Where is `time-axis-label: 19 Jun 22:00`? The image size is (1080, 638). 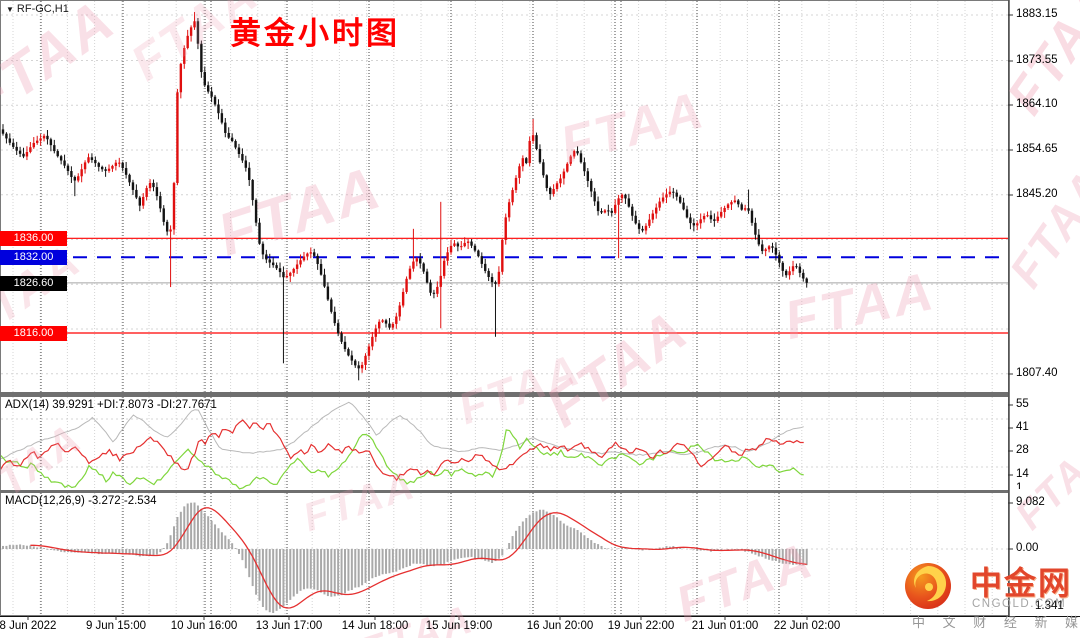
time-axis-label: 19 Jun 22:00 is located at coordinates (641, 626).